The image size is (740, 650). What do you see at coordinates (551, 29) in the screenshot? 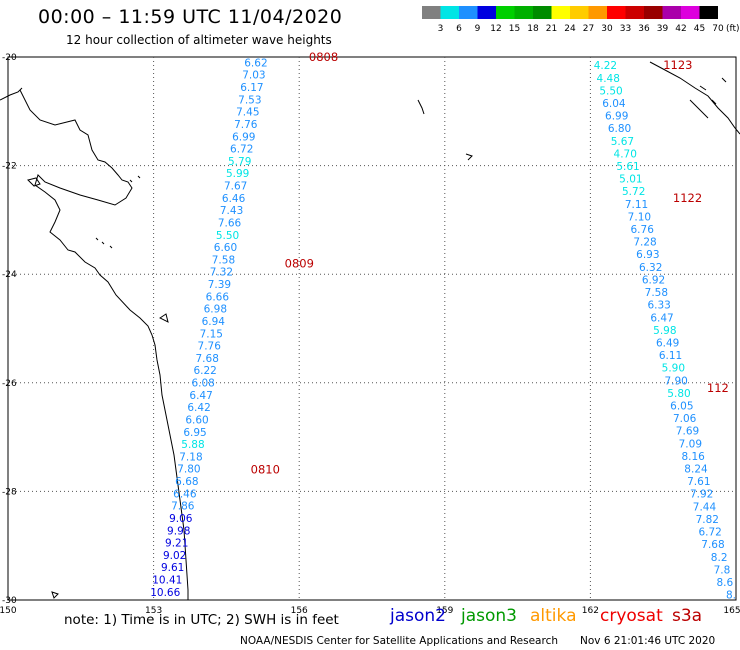
I see `legend-label: 21` at bounding box center [551, 29].